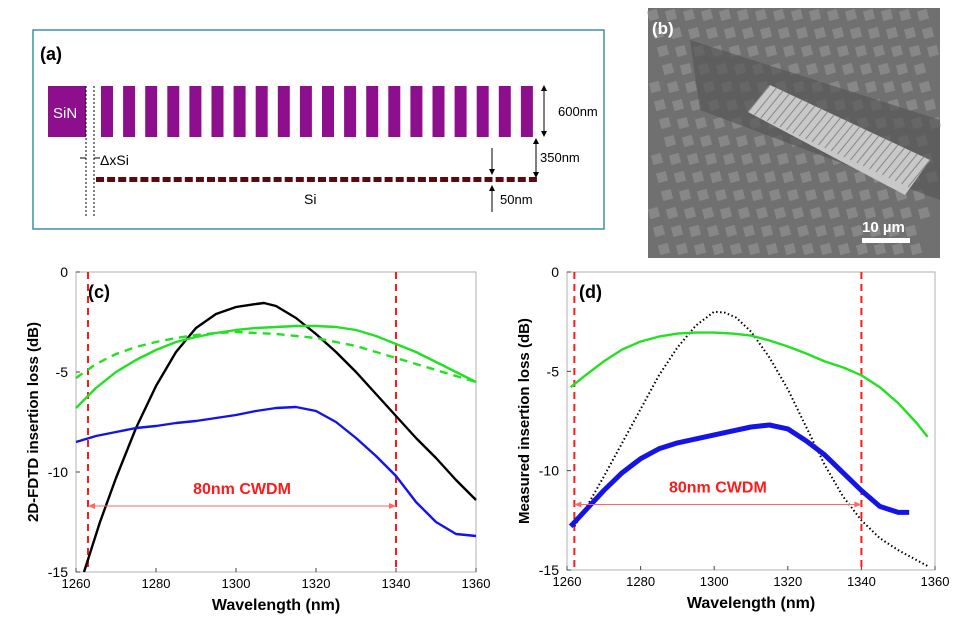 The width and height of the screenshot is (959, 624). What do you see at coordinates (883, 227) in the screenshot?
I see `scale-bar-label: 10 µm` at bounding box center [883, 227].